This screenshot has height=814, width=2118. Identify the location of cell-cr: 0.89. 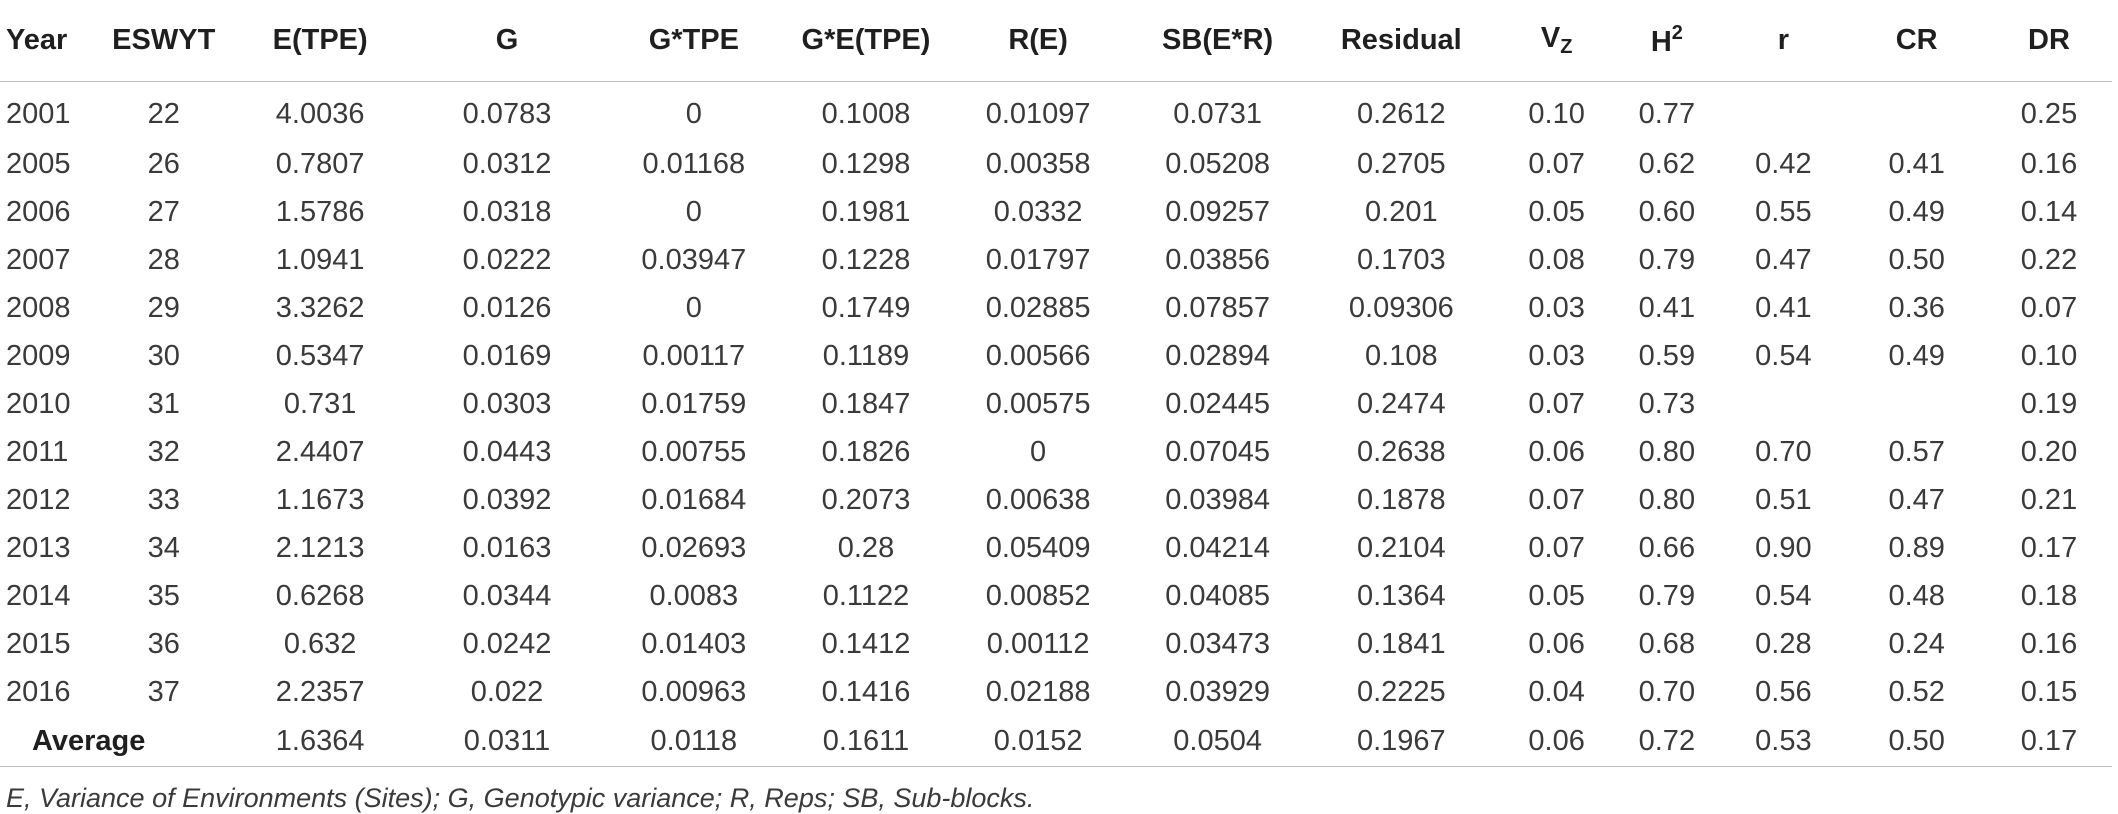
(1916, 547).